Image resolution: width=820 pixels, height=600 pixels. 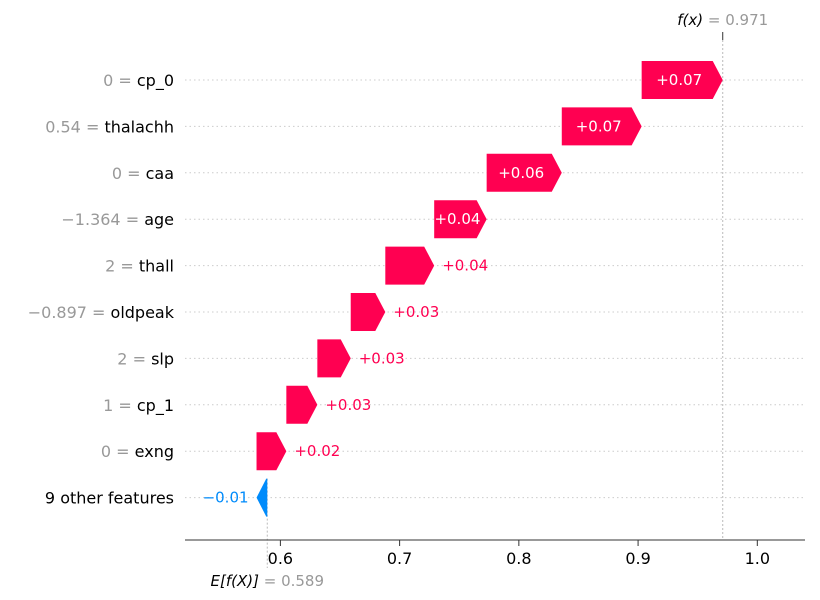 I want to click on feature-label: 0 = caa, so click(x=143, y=173).